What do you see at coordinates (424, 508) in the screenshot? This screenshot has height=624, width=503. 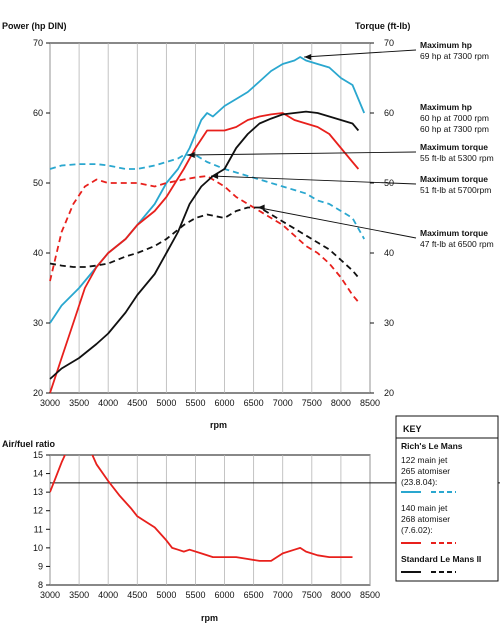 I see `key-group2-line1: 140 main jet` at bounding box center [424, 508].